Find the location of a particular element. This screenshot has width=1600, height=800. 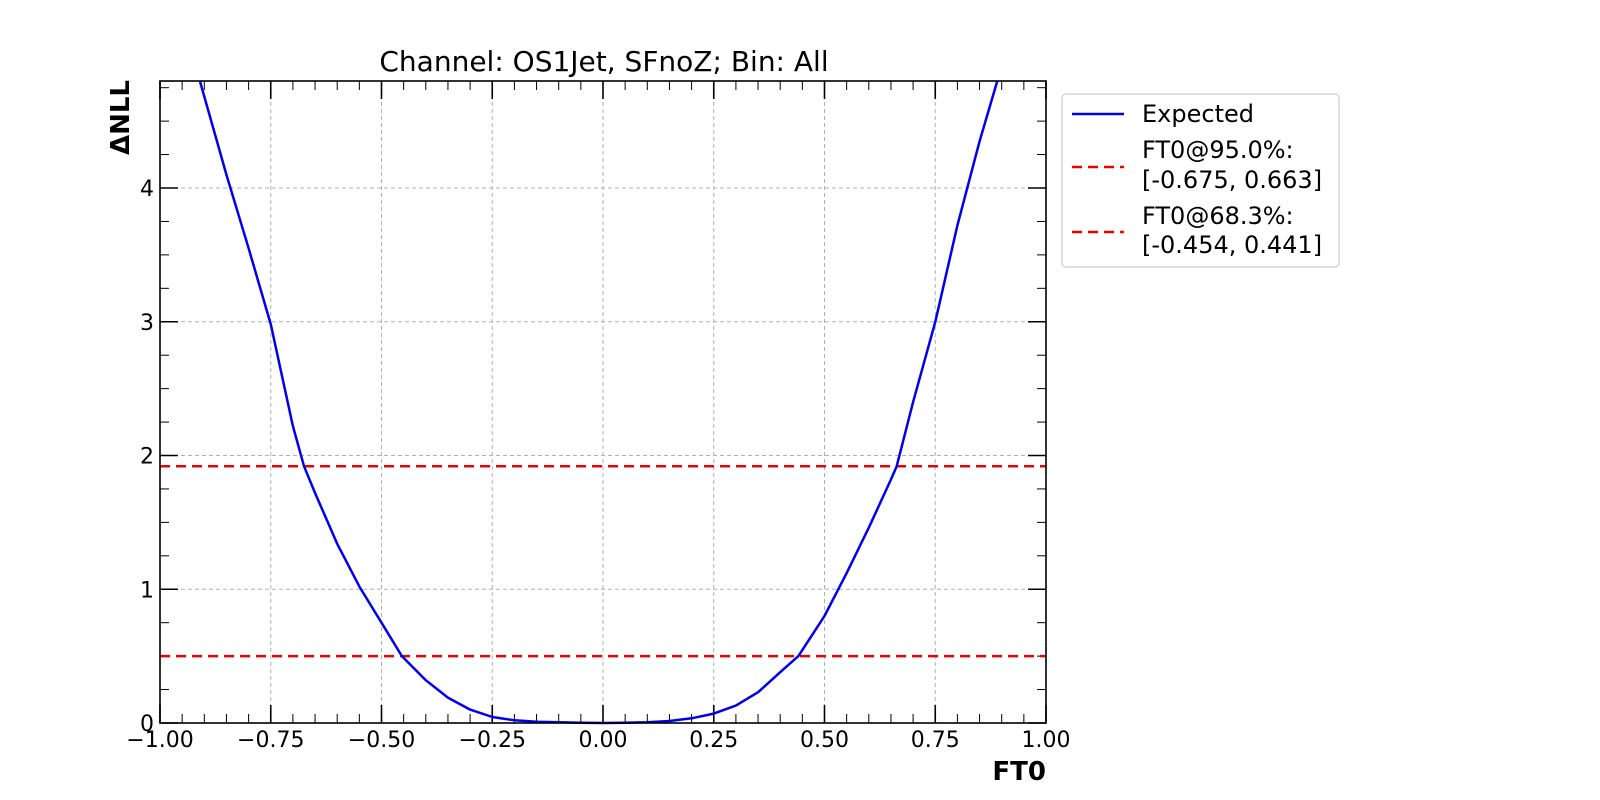

x-tick-label: 0.50 is located at coordinates (824, 740).